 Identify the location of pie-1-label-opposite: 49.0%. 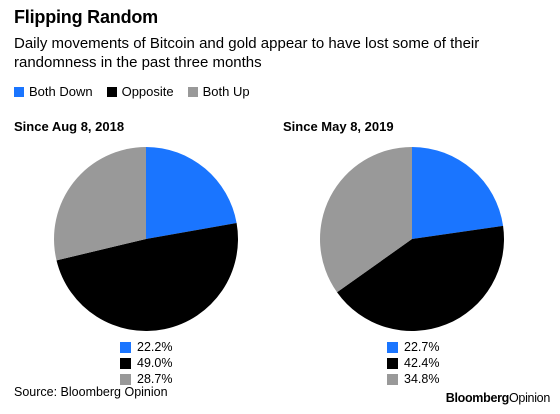
(155, 363).